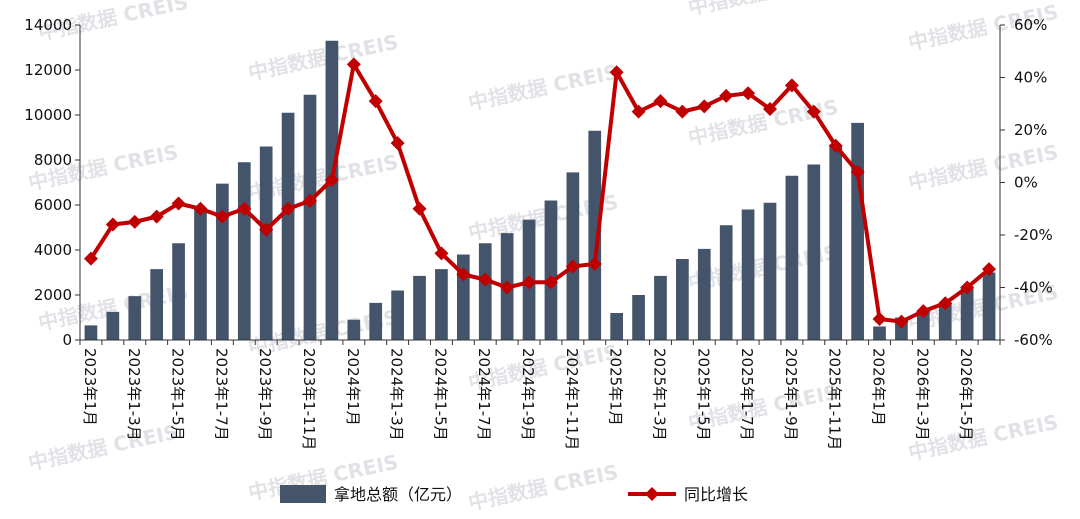 The width and height of the screenshot is (1080, 519). What do you see at coordinates (879, 387) in the screenshot?
I see `x-tick-label: 2026年1月` at bounding box center [879, 387].